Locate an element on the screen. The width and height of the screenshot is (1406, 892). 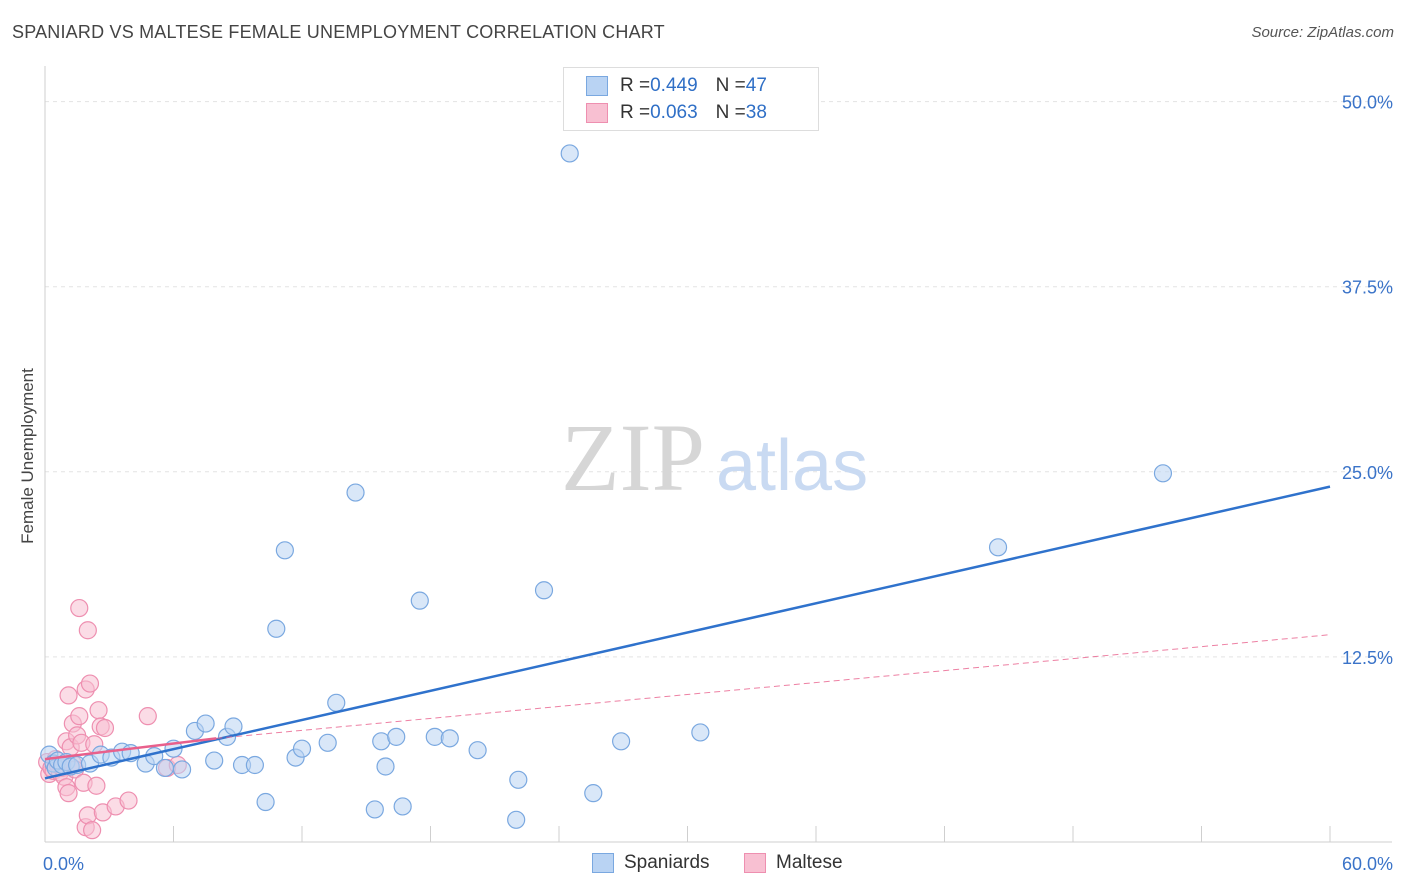
series-legend: Spaniards Maltese is located at coordinates (703, 865).